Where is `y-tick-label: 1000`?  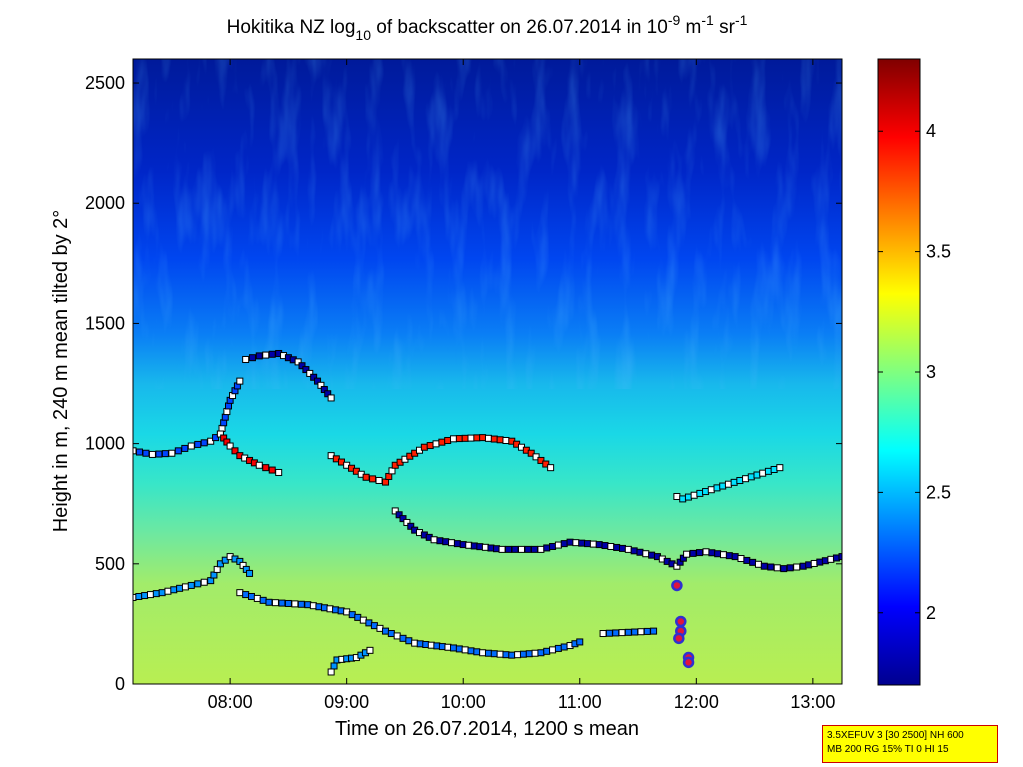
y-tick-label: 1000 is located at coordinates (105, 444).